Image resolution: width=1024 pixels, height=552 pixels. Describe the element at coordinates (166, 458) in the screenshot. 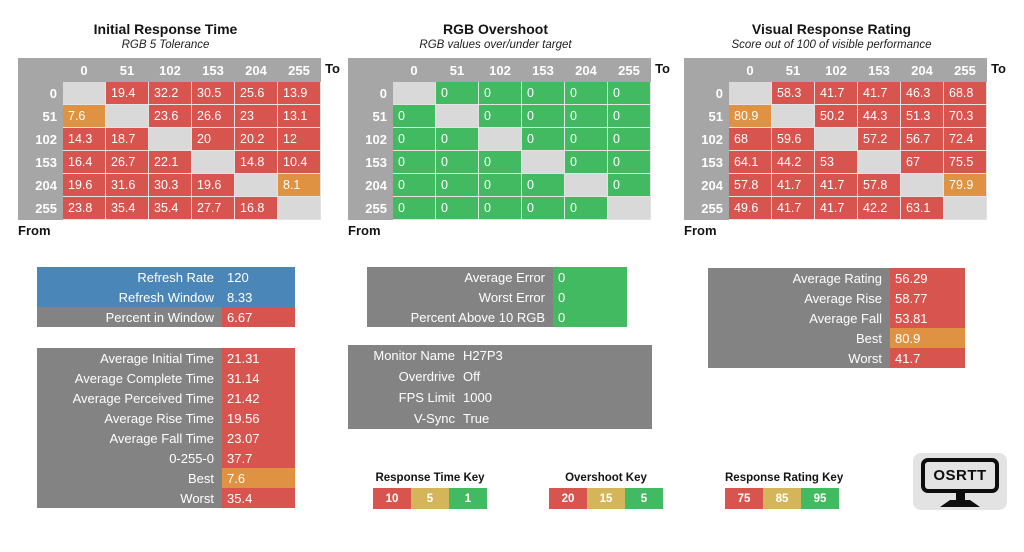

I see `summary-row: 0-255-0 37.7` at that location.